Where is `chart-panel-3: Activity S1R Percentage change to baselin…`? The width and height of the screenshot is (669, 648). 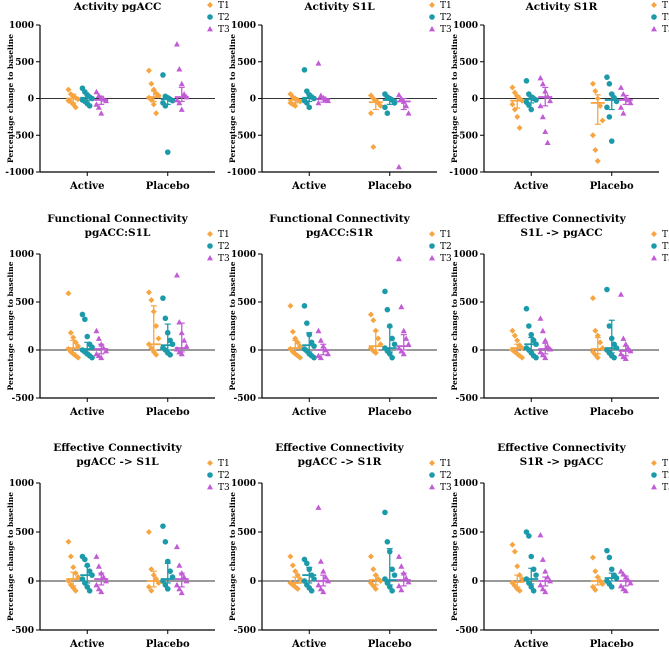 chart-panel-3: Activity S1R Percentage change to baselin… is located at coordinates (559, 96).